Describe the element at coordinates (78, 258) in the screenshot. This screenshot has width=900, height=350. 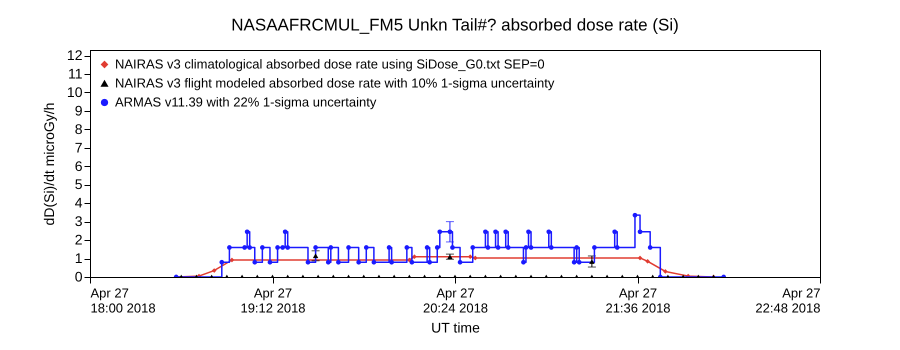
I see `y-tick-label: 1` at that location.